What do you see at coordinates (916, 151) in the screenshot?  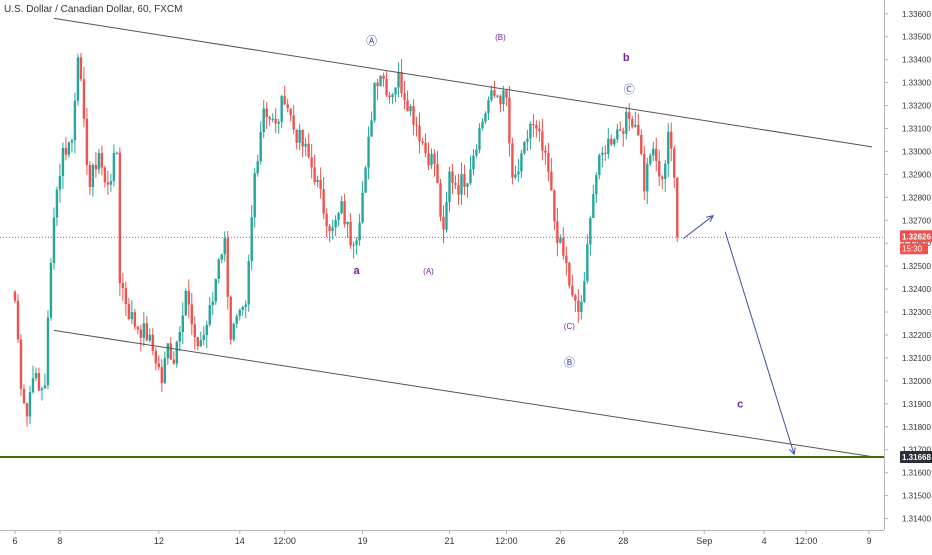 I see `y-tick-label: 1.33000` at bounding box center [916, 151].